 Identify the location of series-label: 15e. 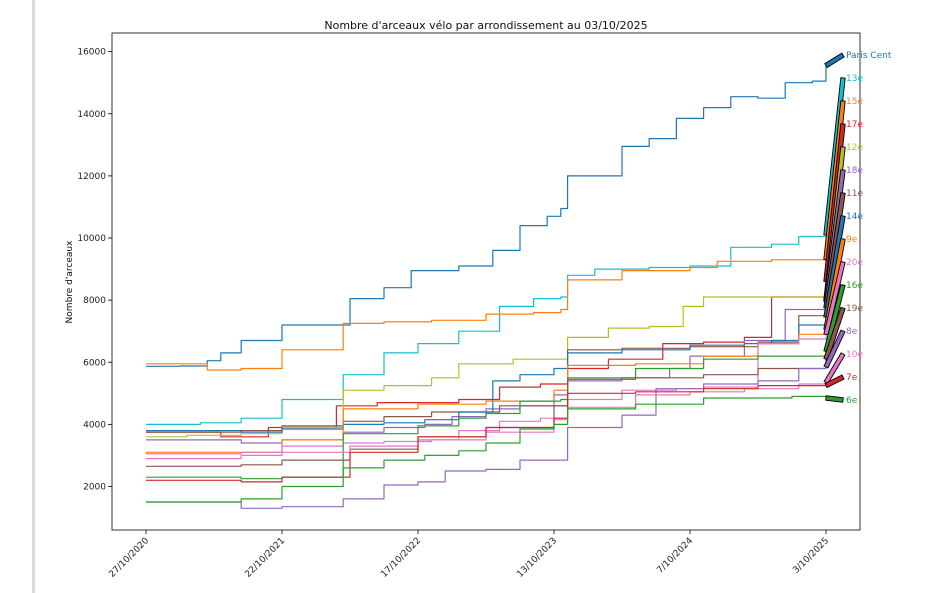
(854, 102).